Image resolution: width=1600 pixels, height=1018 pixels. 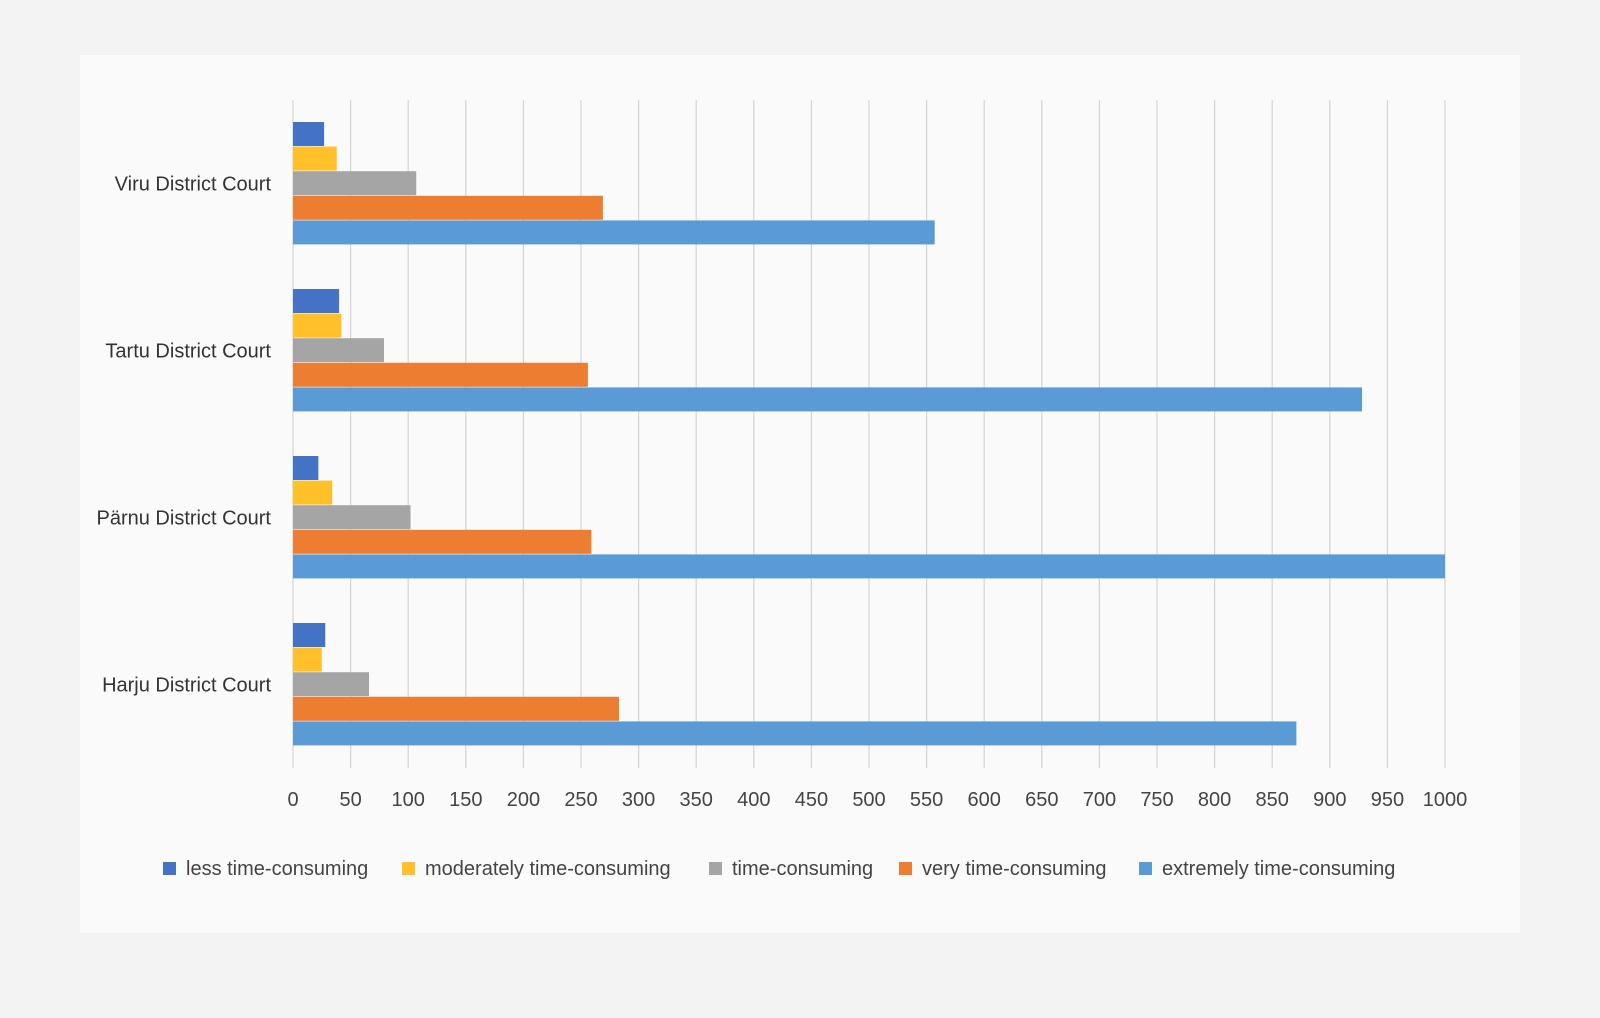 I want to click on legend-label: moderately time-consuming, so click(x=548, y=869).